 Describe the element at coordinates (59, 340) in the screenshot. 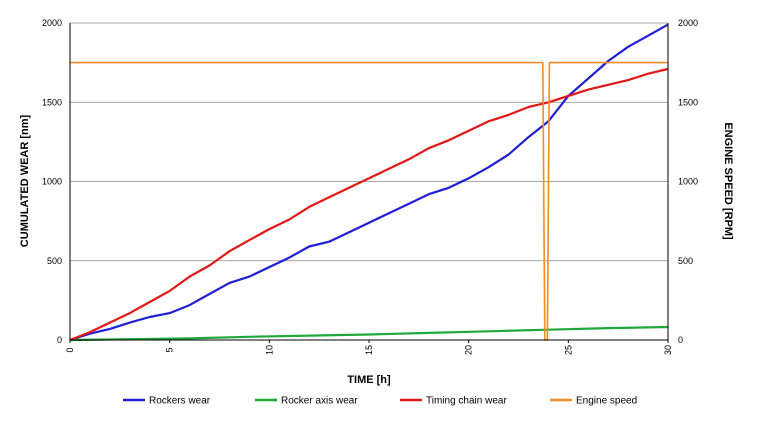

I see `y-left-tick-label: 0` at that location.